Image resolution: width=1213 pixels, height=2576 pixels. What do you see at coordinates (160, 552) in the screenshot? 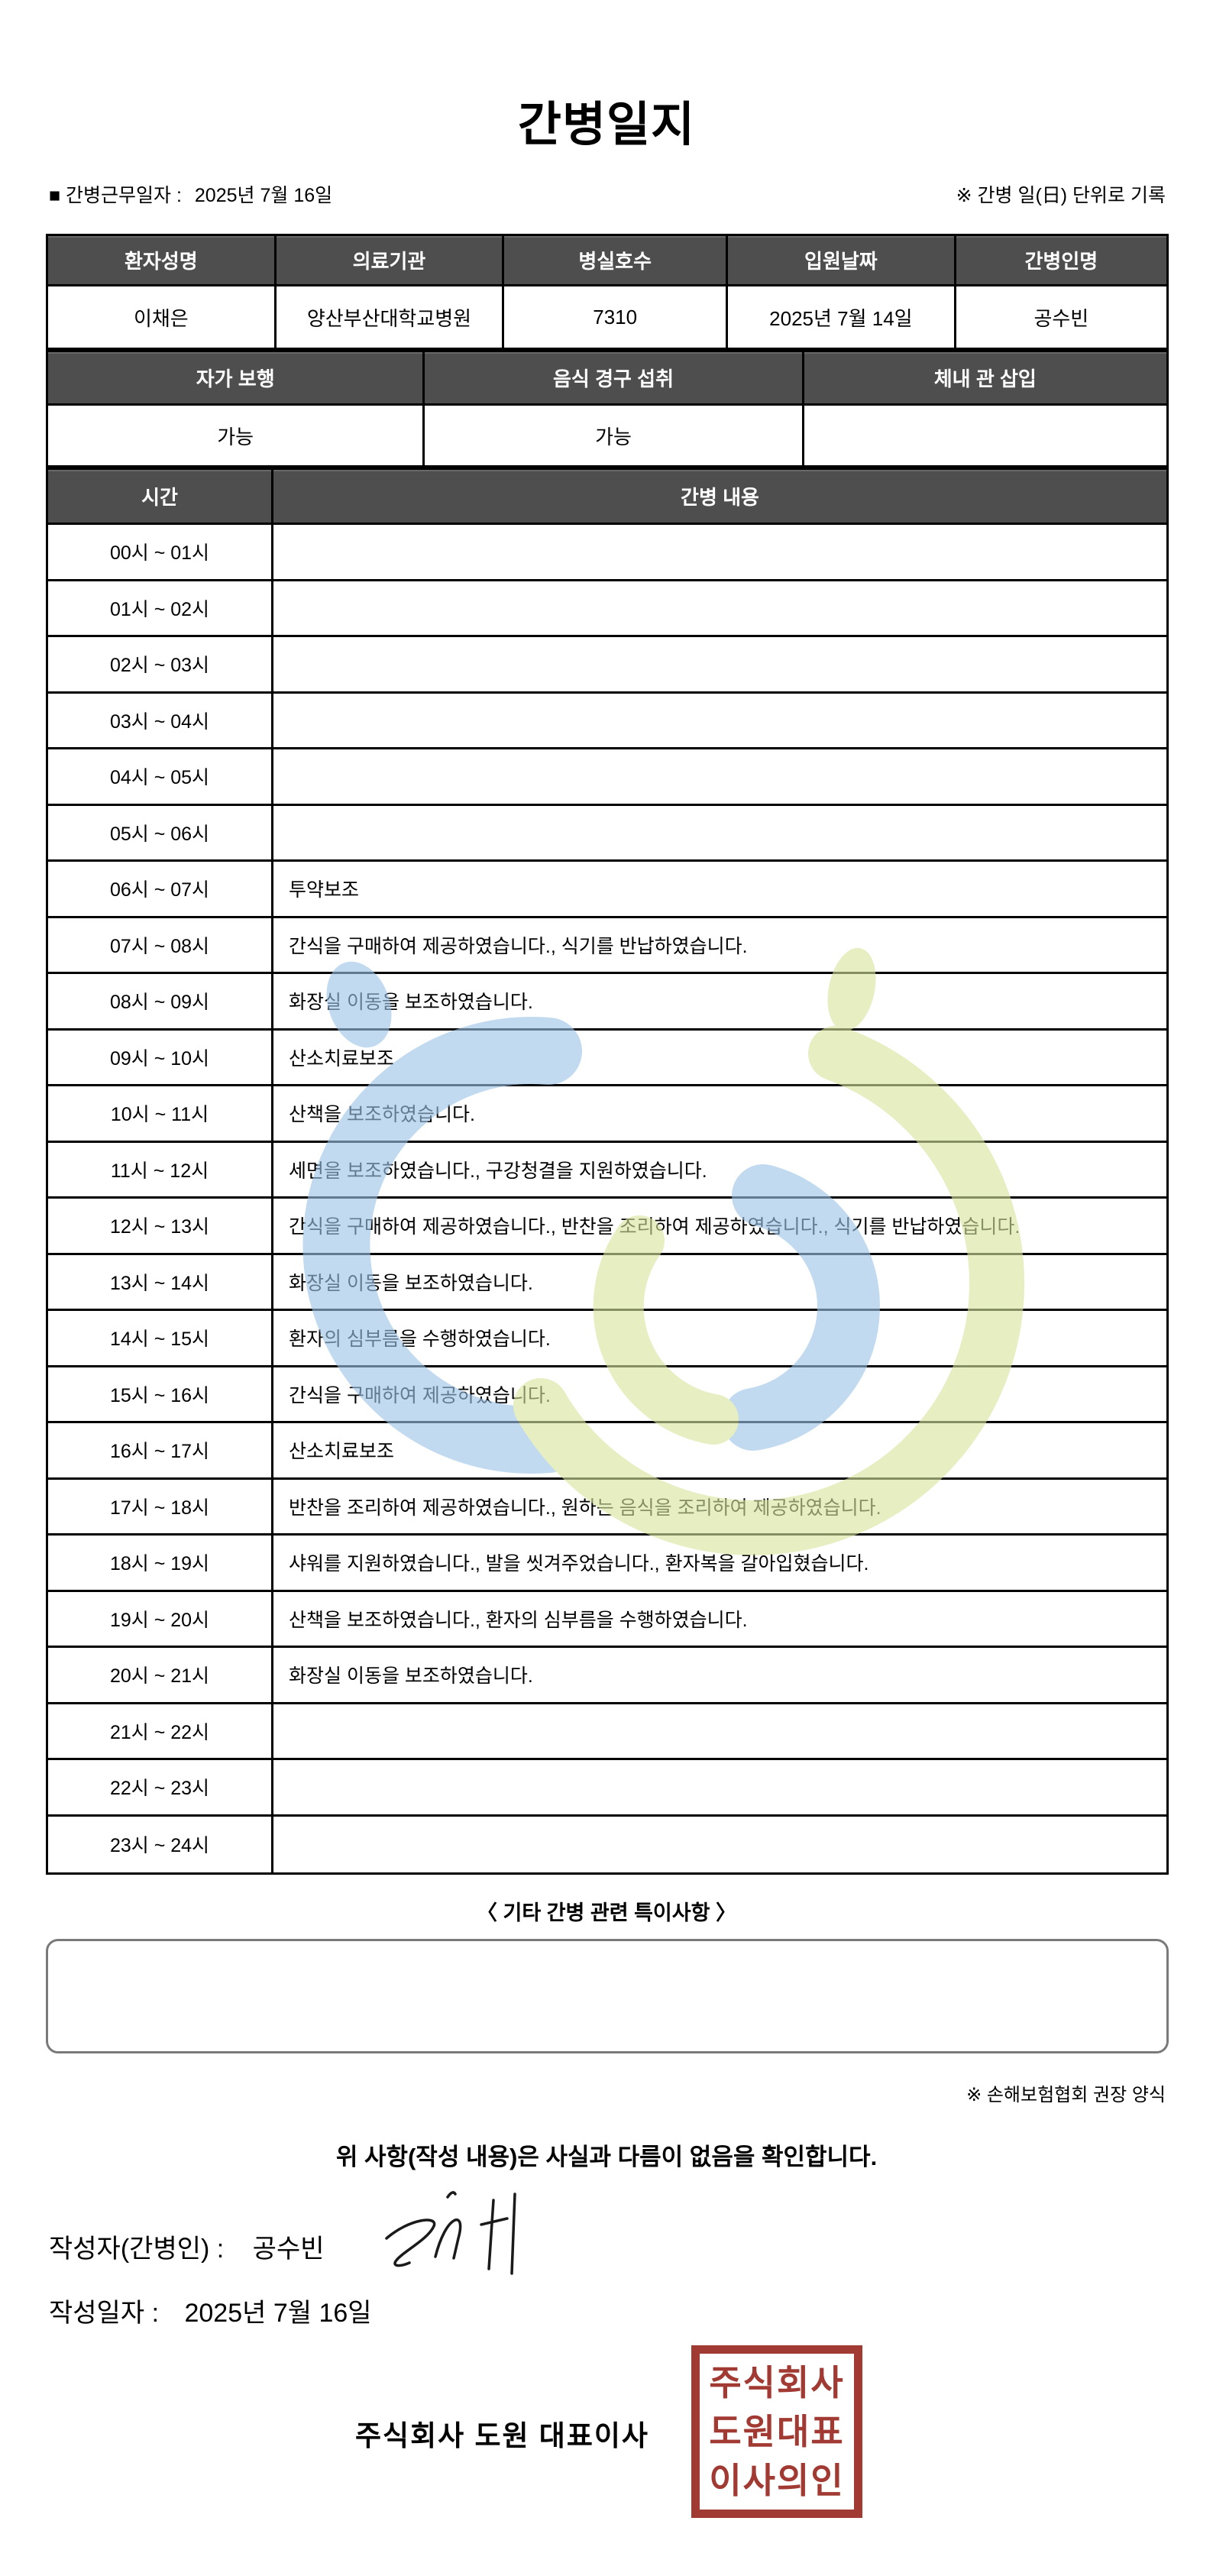
I see `care-time-cell: 00시 ~ 01시` at bounding box center [160, 552].